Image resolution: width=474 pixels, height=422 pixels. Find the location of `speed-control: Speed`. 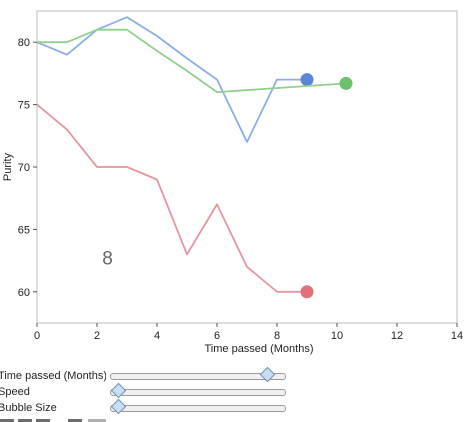

speed-control: Speed is located at coordinates (150, 391).